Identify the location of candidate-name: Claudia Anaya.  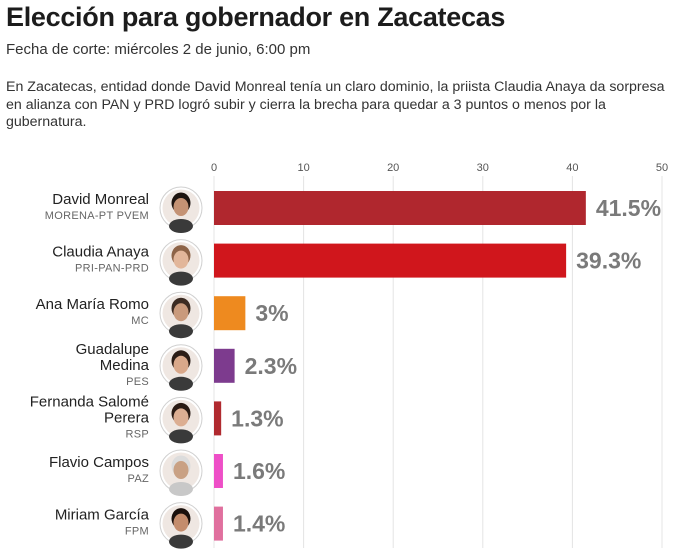
(100, 252).